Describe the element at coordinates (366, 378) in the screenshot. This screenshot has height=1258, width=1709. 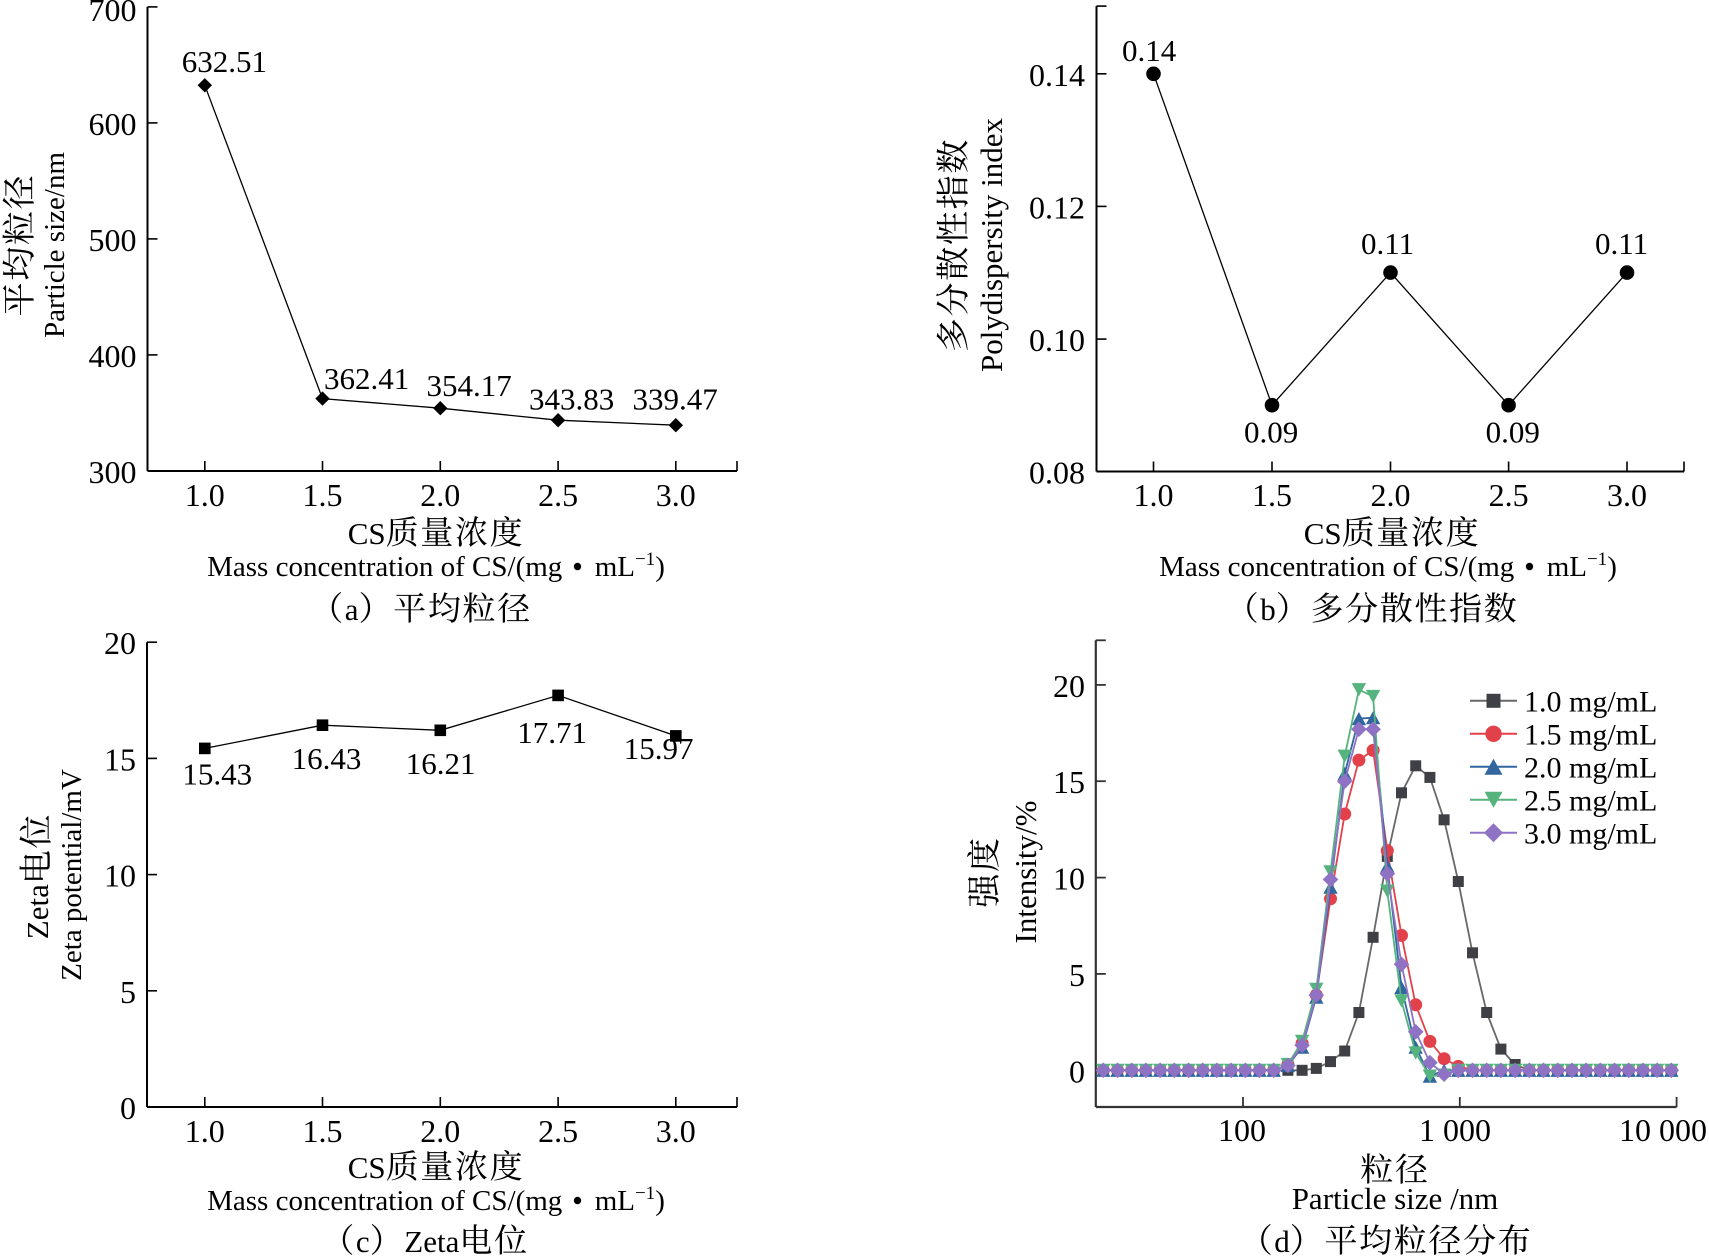
I see `svg-text: 362.41` at that location.